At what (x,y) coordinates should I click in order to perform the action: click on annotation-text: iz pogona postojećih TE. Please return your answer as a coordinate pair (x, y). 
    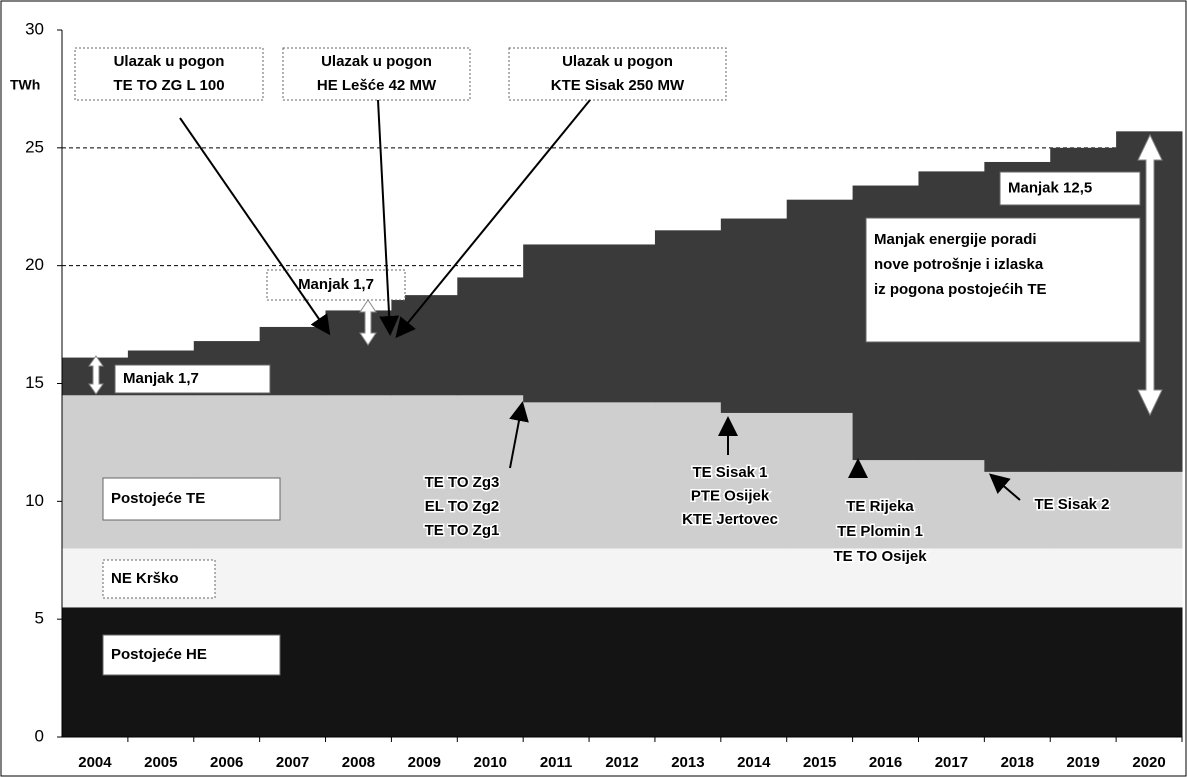
    Looking at the image, I should click on (960, 289).